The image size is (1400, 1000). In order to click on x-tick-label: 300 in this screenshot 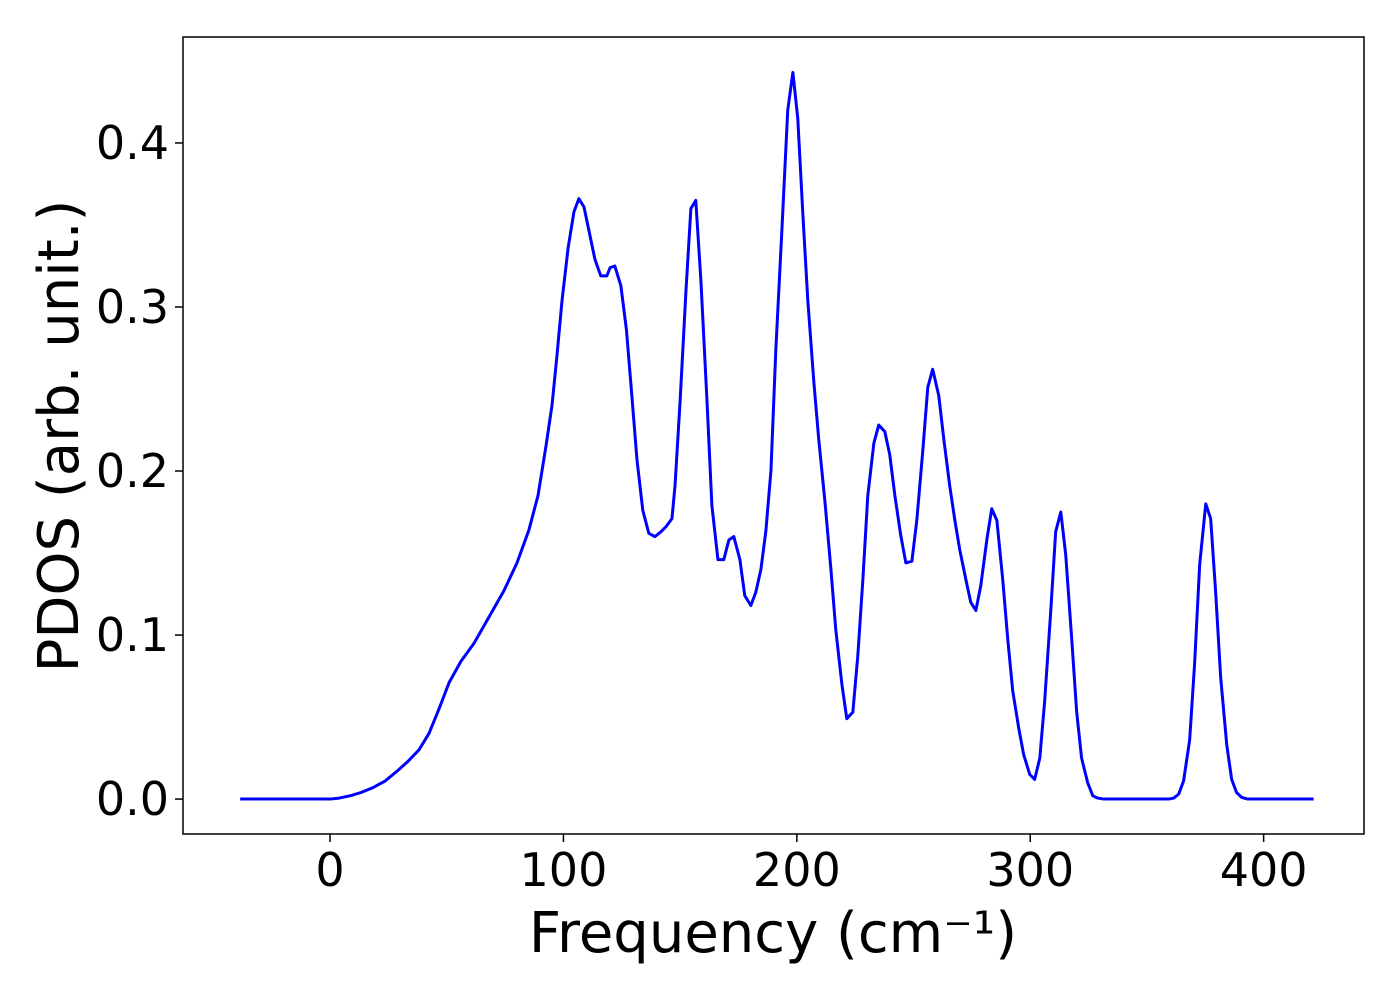, I will do `click(1030, 870)`.